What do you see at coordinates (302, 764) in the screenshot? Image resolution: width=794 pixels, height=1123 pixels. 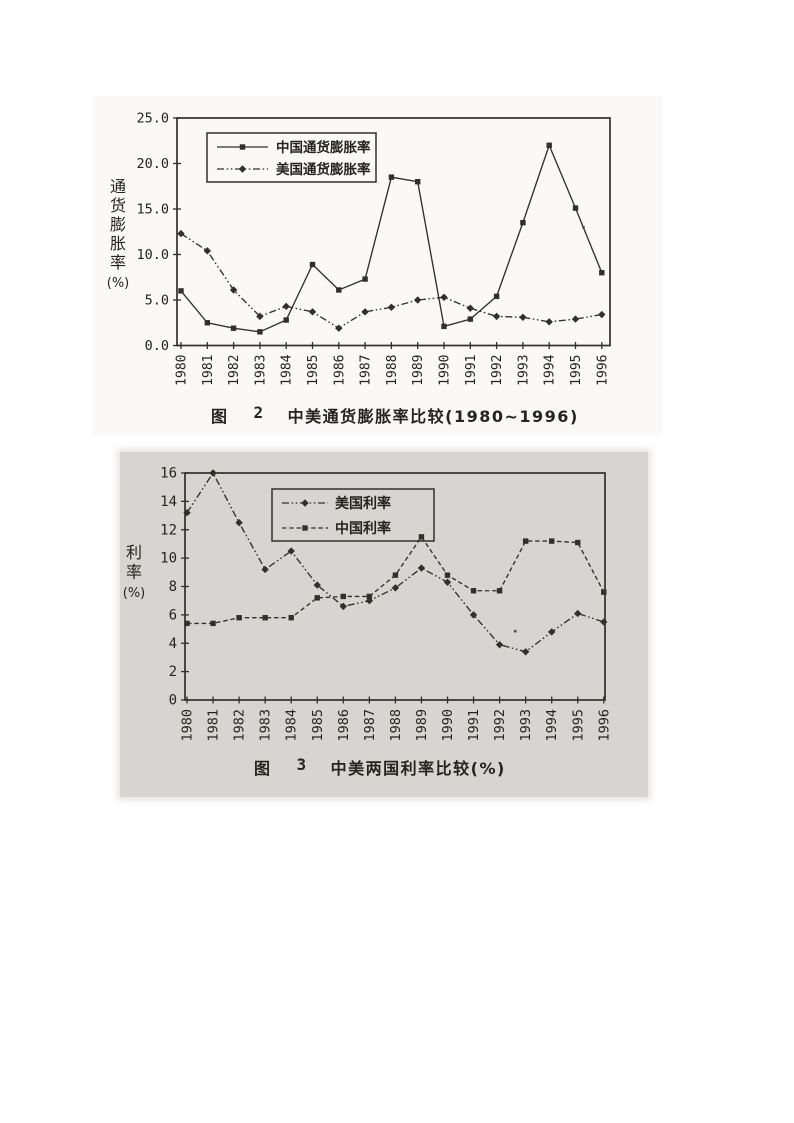 I see `figure-3-number: 3` at bounding box center [302, 764].